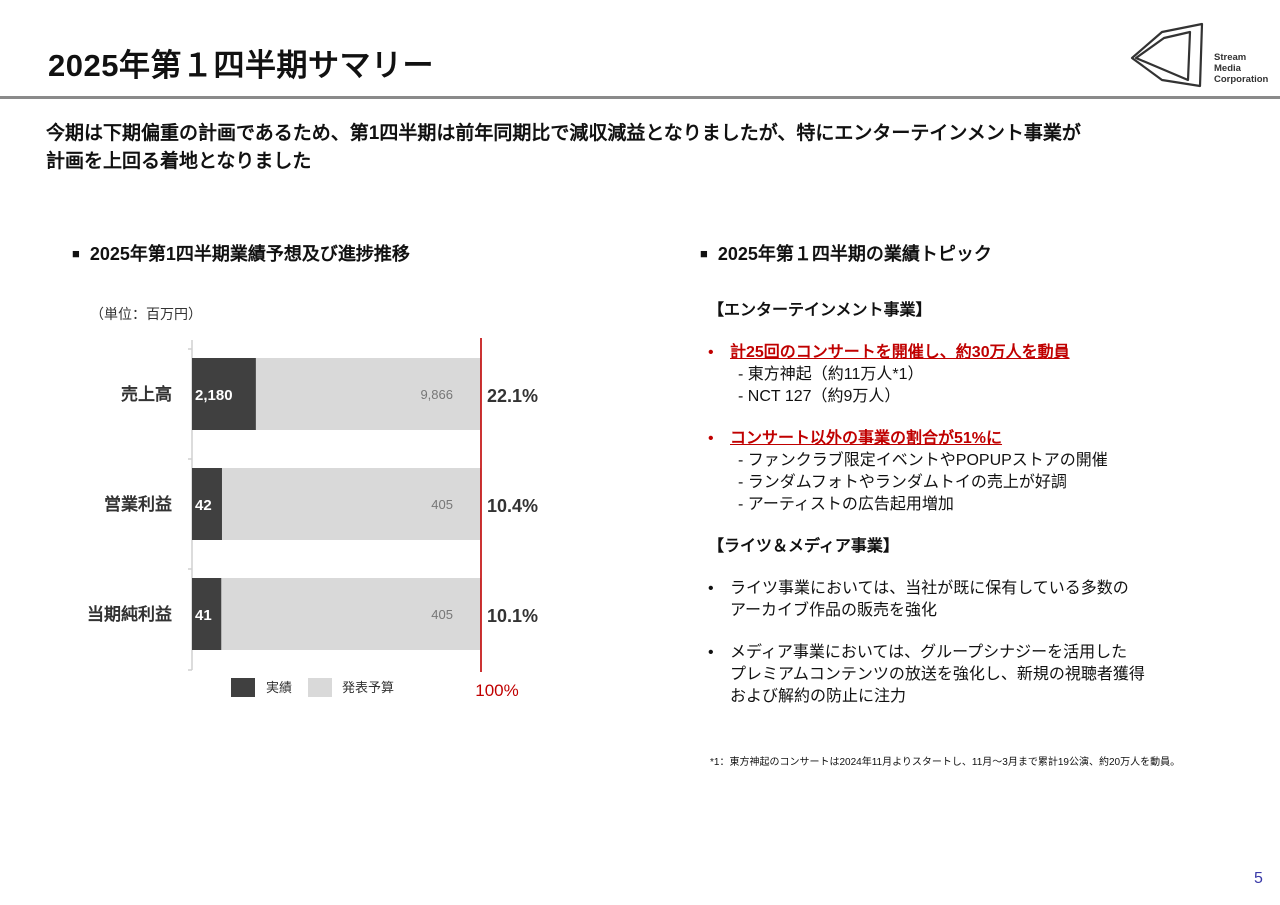 The height and width of the screenshot is (905, 1280). What do you see at coordinates (929, 652) in the screenshot?
I see `topic-line: メディア事業においては、グループシナジーを活用した` at bounding box center [929, 652].